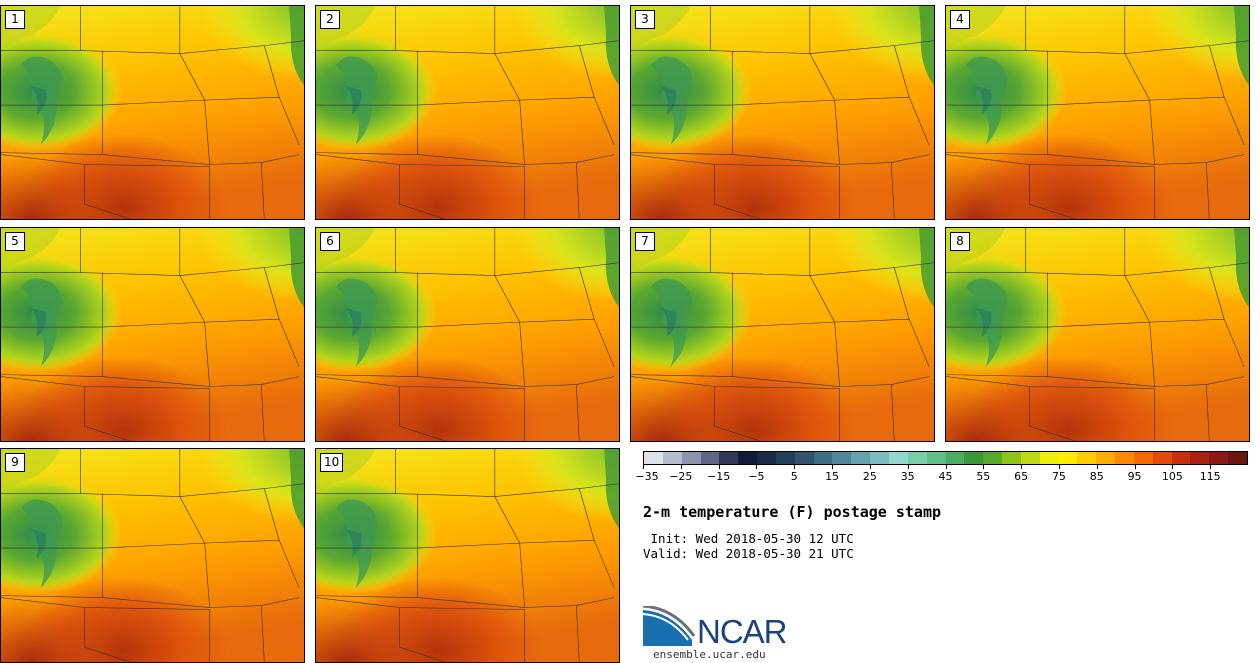 The height and width of the screenshot is (663, 1260). I want to click on colorbar-ticks: −35 −25 −15 −5 5 15 25 35 45 55 65 75 85 95 105 115, so click(941, 475).